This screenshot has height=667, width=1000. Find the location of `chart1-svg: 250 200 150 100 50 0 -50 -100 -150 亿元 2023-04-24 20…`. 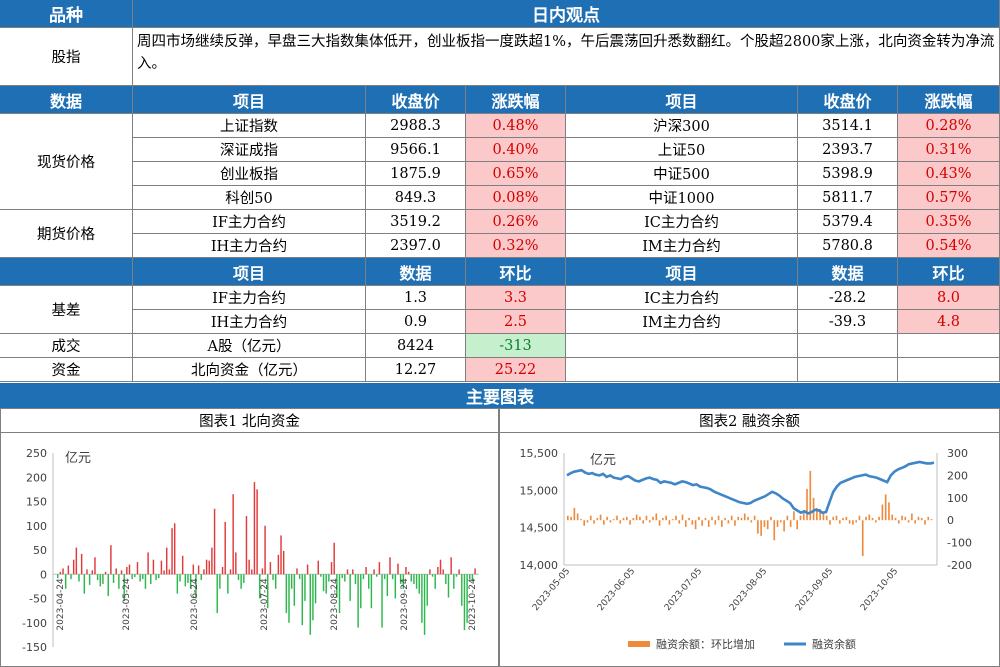

chart1-svg: 250 200 150 100 50 0 -50 -100 -150 亿元 2023-04-24 20… is located at coordinates (250, 550).